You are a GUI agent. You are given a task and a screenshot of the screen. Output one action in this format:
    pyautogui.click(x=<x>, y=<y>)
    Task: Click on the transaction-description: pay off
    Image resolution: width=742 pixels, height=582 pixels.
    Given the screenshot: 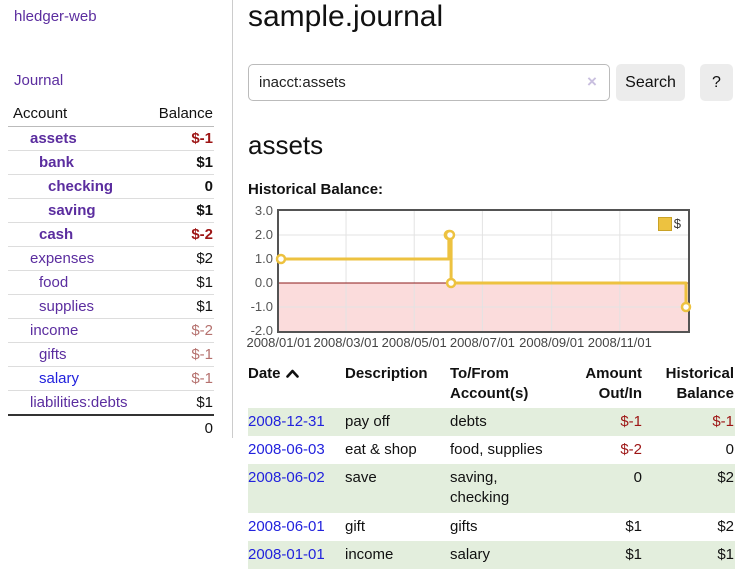 What is the action you would take?
    pyautogui.click(x=397, y=421)
    